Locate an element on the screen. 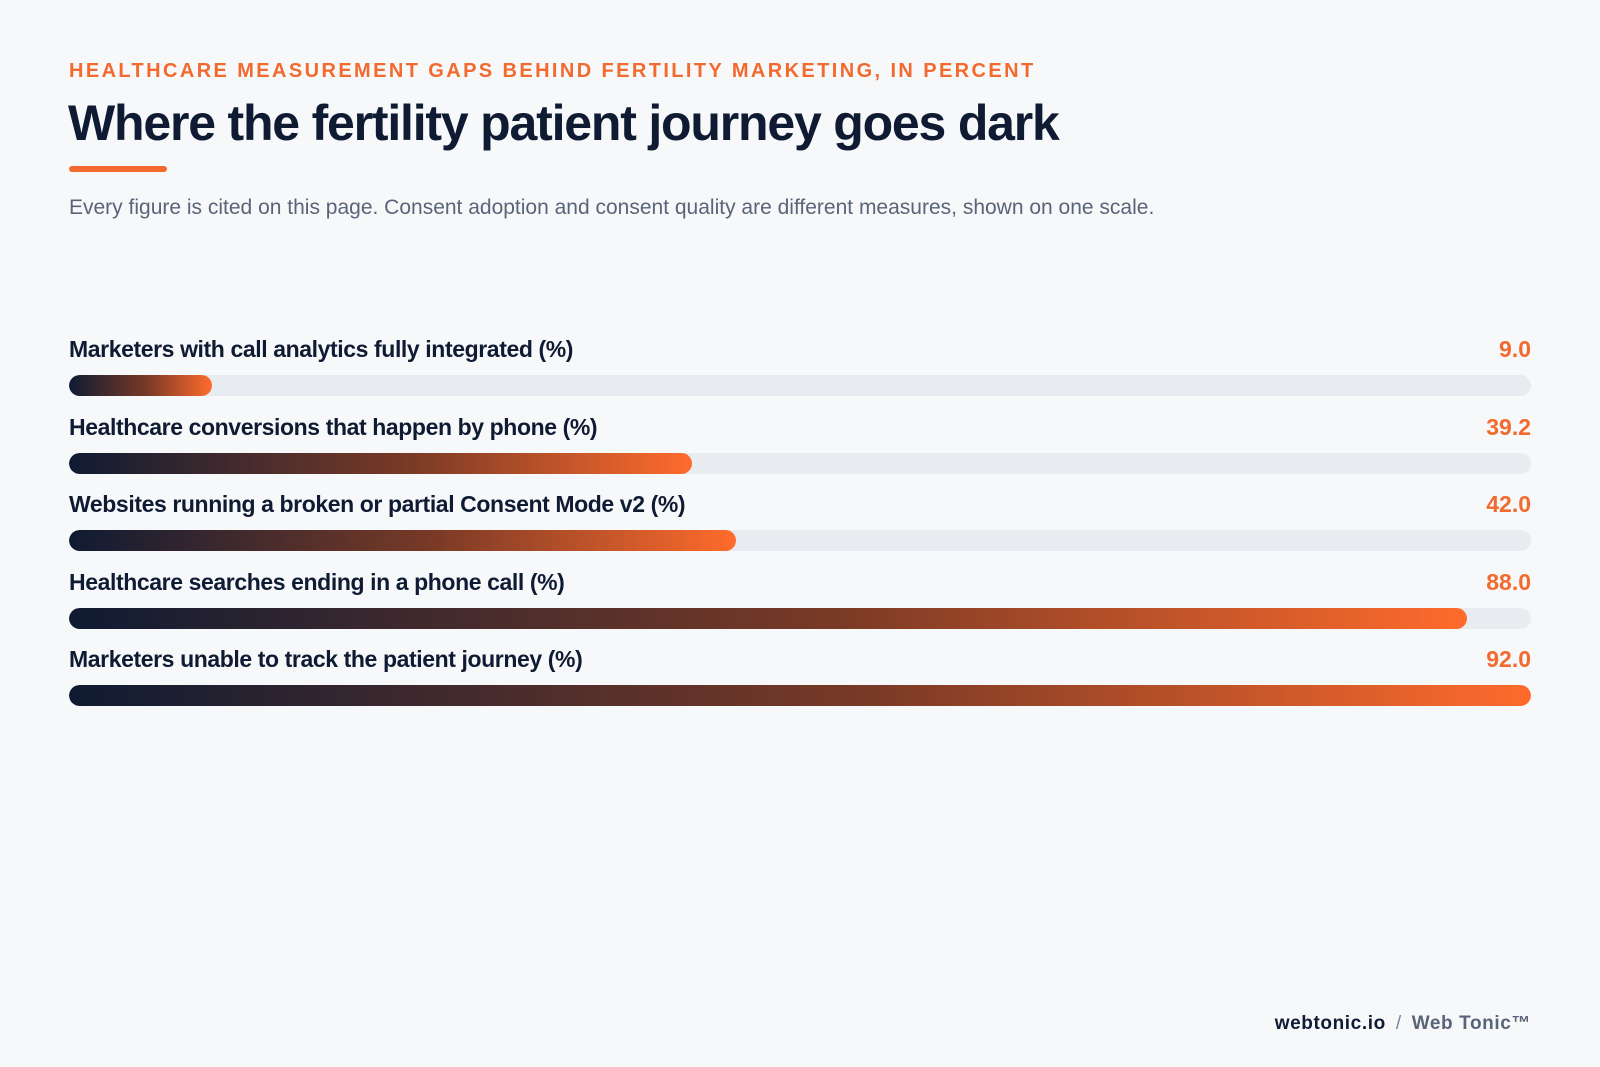 The image size is (1600, 1067). bar-value-label: 39.2 is located at coordinates (1508, 426).